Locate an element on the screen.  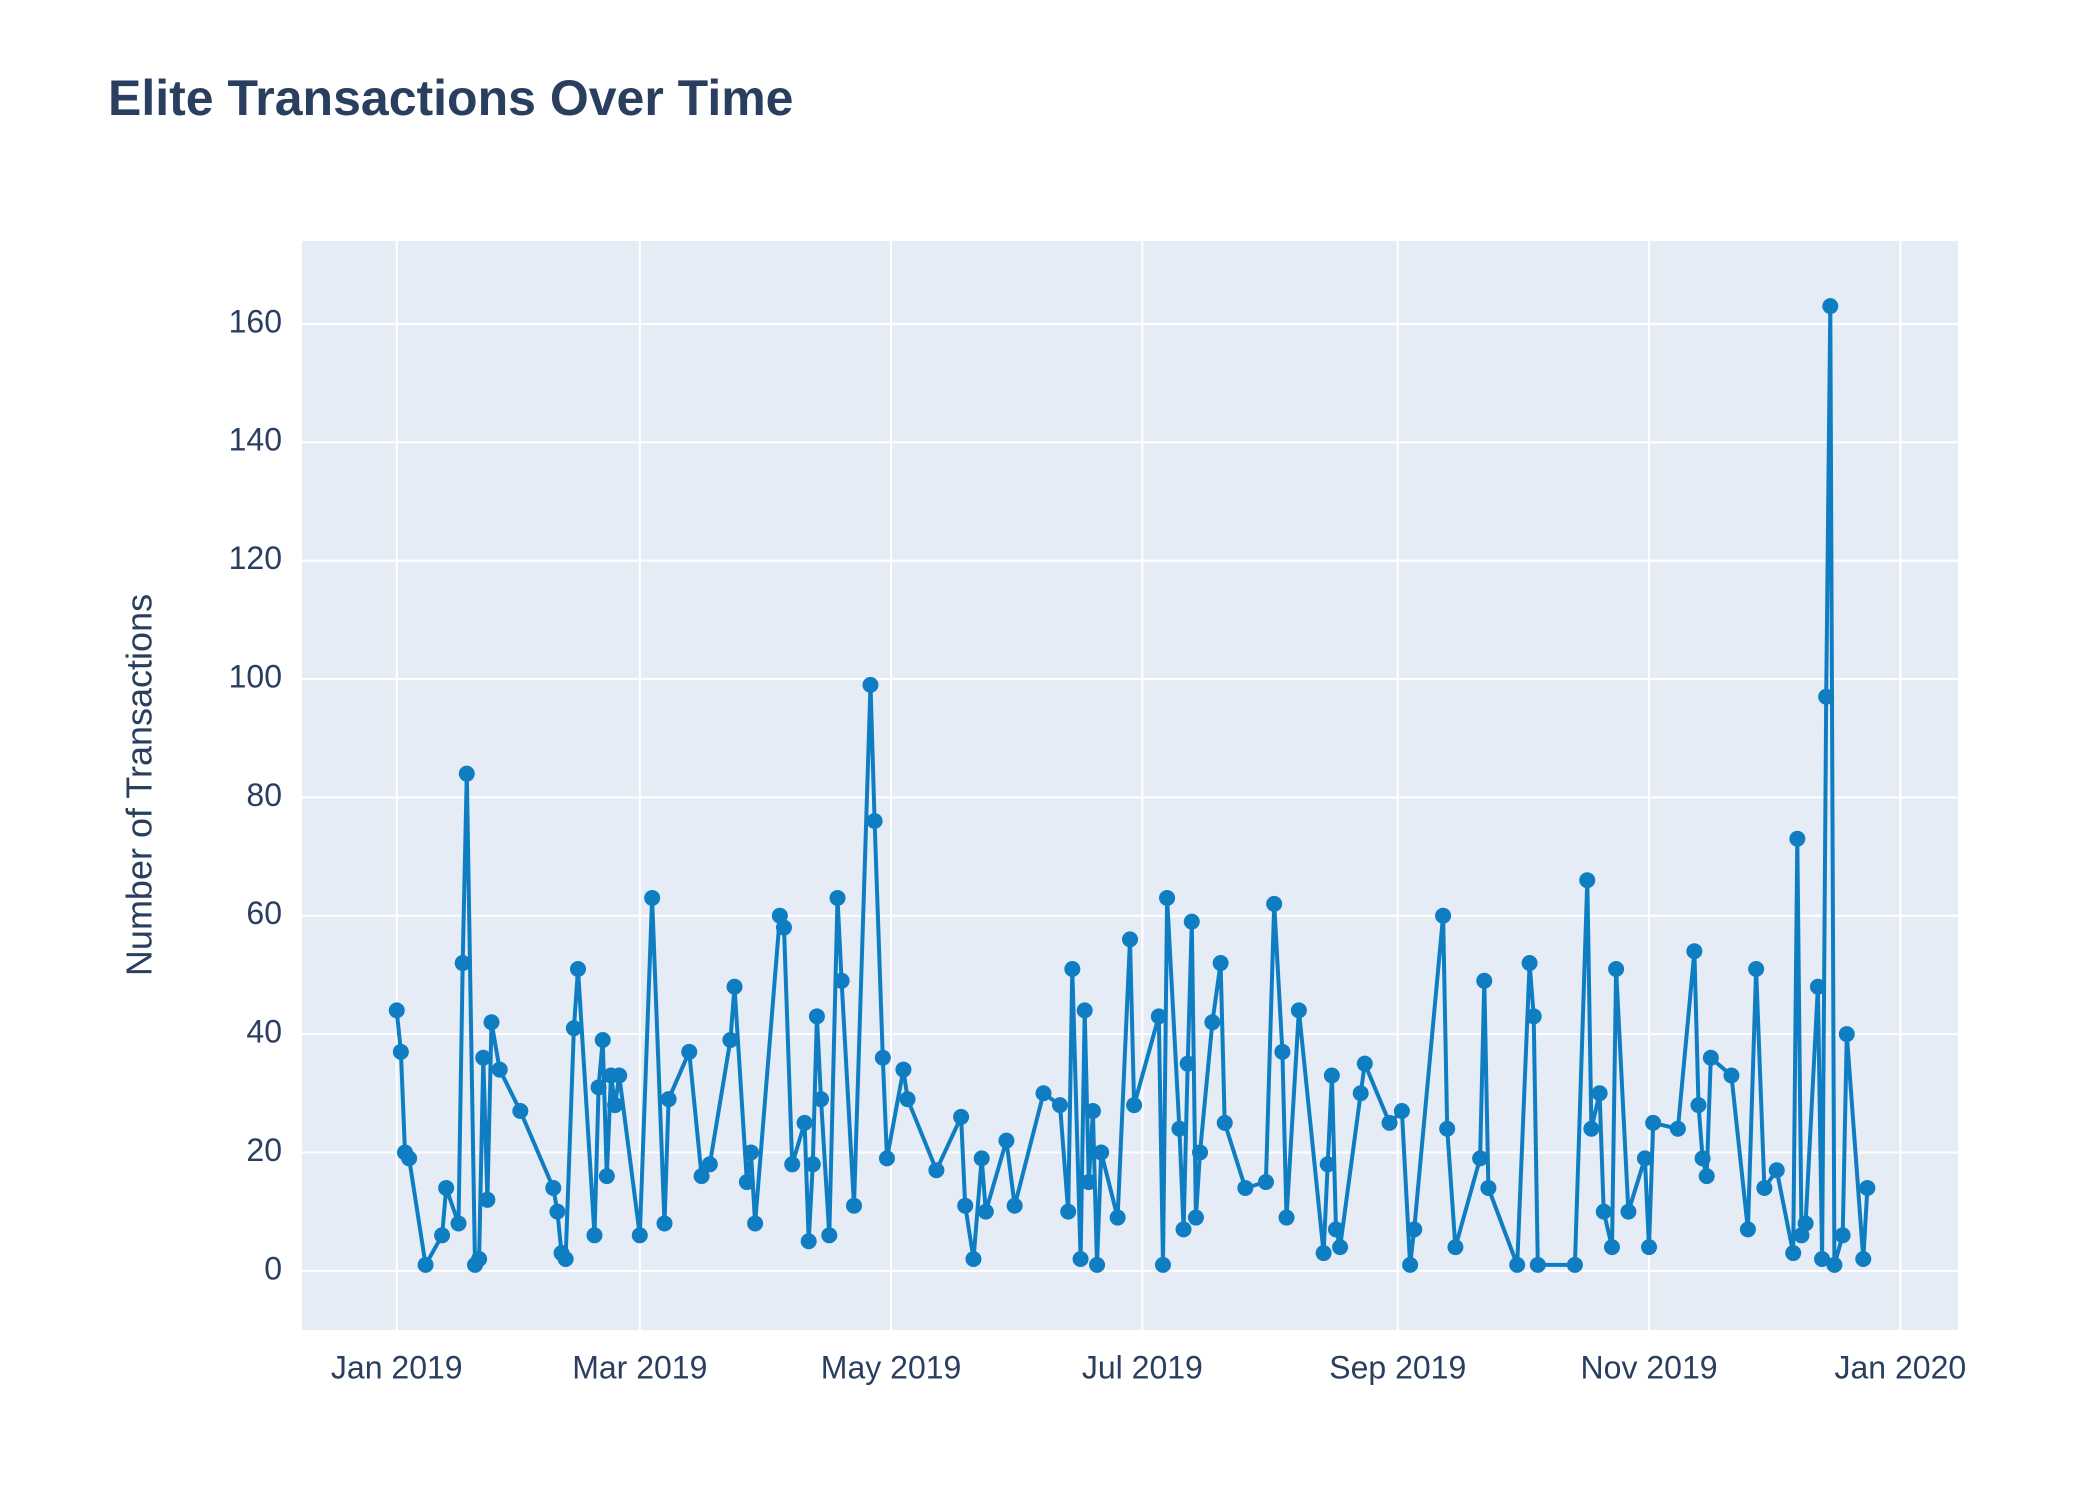
x-tick-label: May 2019 is located at coordinates (891, 1367).